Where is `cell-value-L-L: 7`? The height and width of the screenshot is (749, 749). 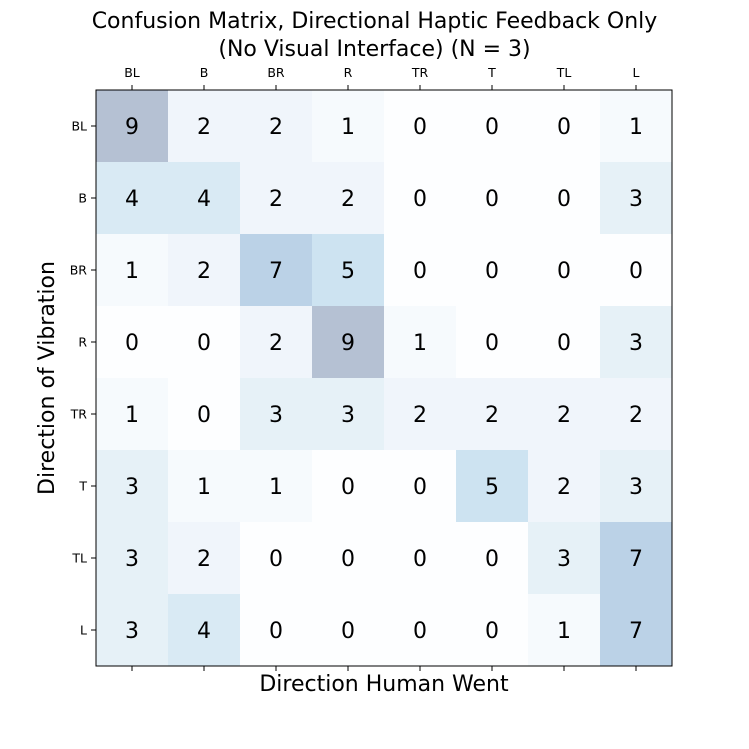 cell-value-L-L: 7 is located at coordinates (636, 631).